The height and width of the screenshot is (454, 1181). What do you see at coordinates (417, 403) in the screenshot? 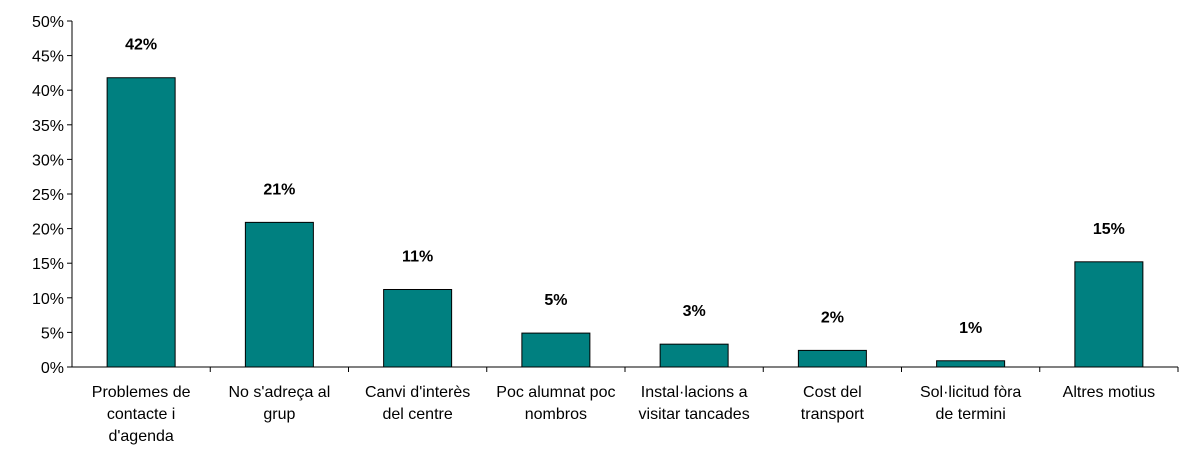
I see `x-tick-label: Canvi d'interès del centre` at bounding box center [417, 403].